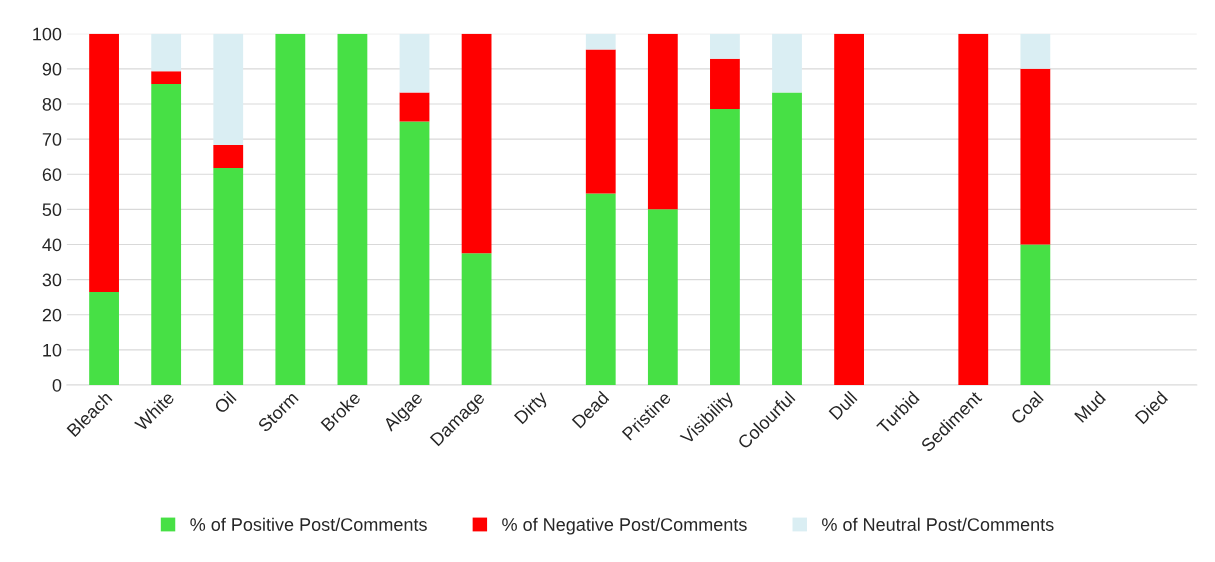 The height and width of the screenshot is (562, 1215). What do you see at coordinates (52, 174) in the screenshot?
I see `y-tick-label: 60` at bounding box center [52, 174].